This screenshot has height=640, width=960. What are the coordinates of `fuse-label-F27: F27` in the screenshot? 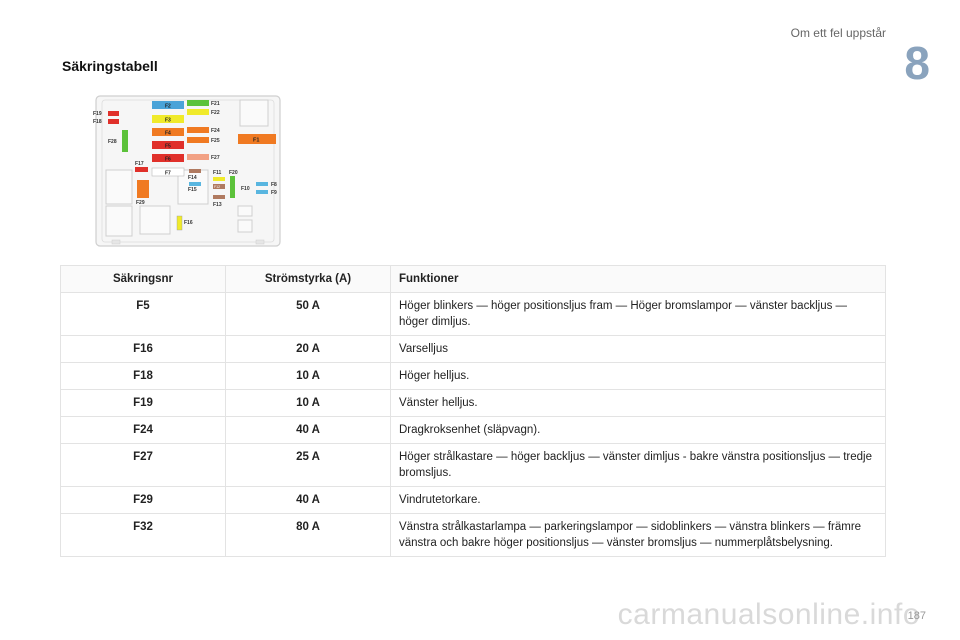 It's located at (215, 158).